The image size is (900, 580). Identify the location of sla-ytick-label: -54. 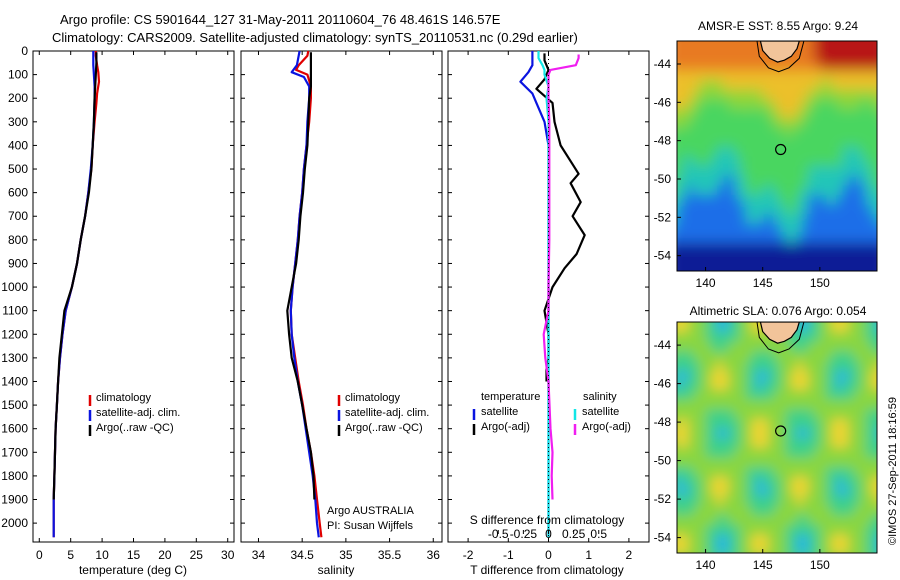
(663, 538).